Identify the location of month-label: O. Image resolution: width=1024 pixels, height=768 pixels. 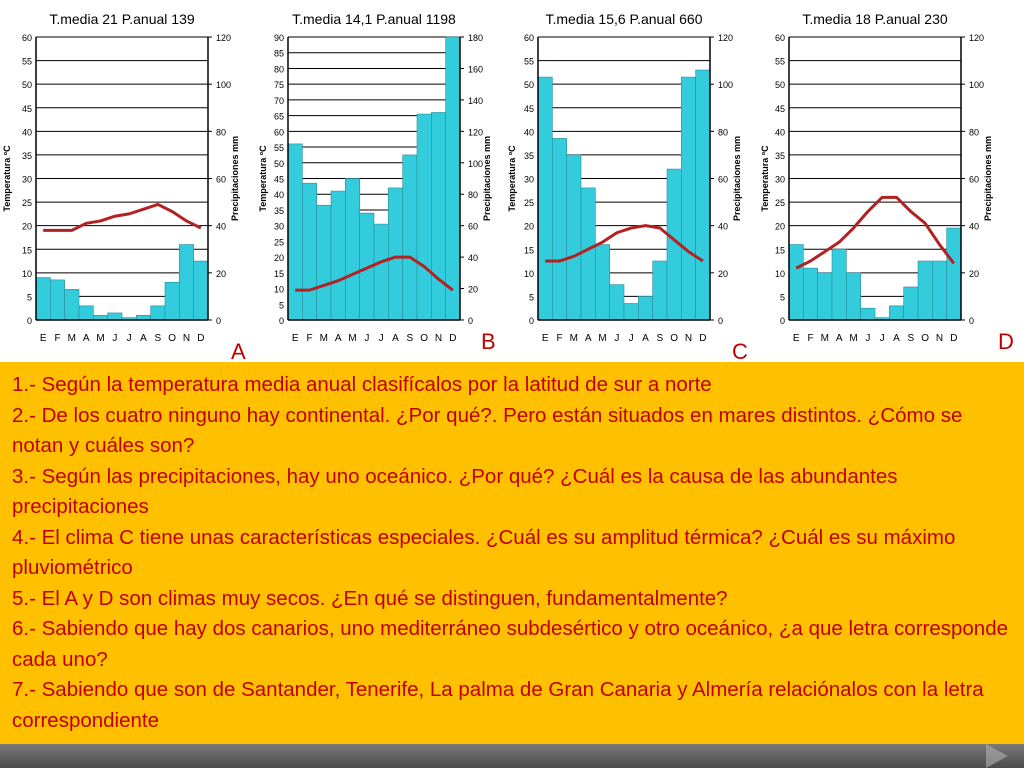
(172, 338).